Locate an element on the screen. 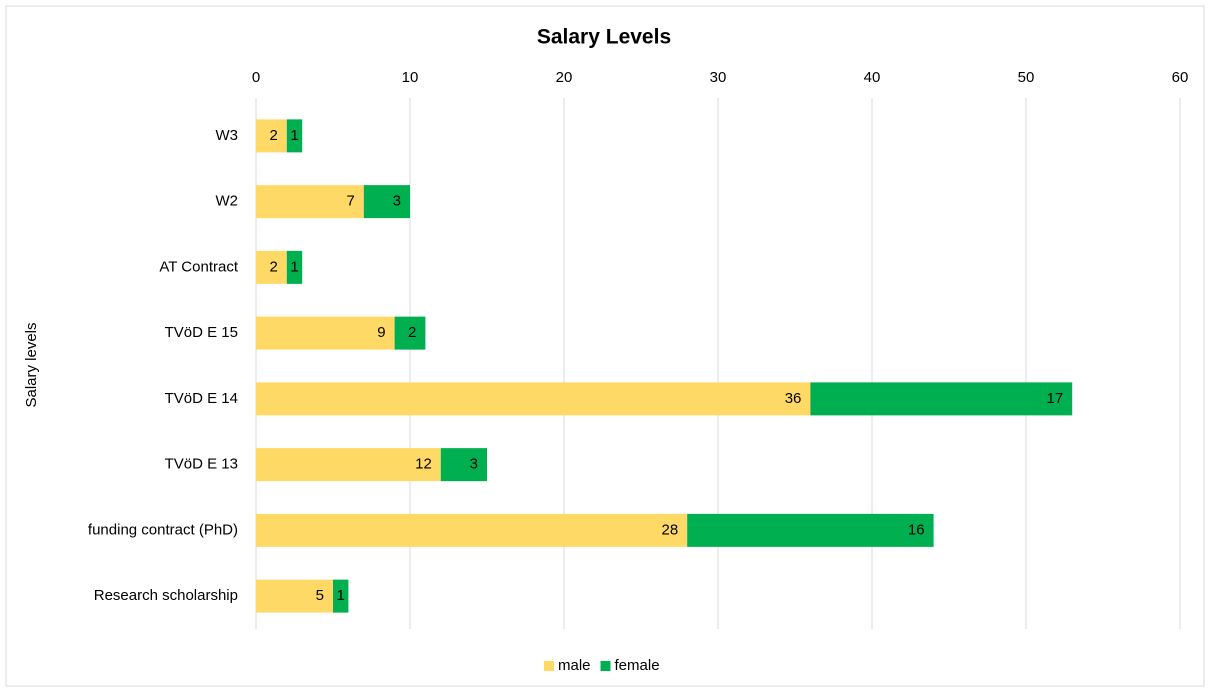 The width and height of the screenshot is (1208, 690). y-tick-label: TVöD E 14 is located at coordinates (201, 398).